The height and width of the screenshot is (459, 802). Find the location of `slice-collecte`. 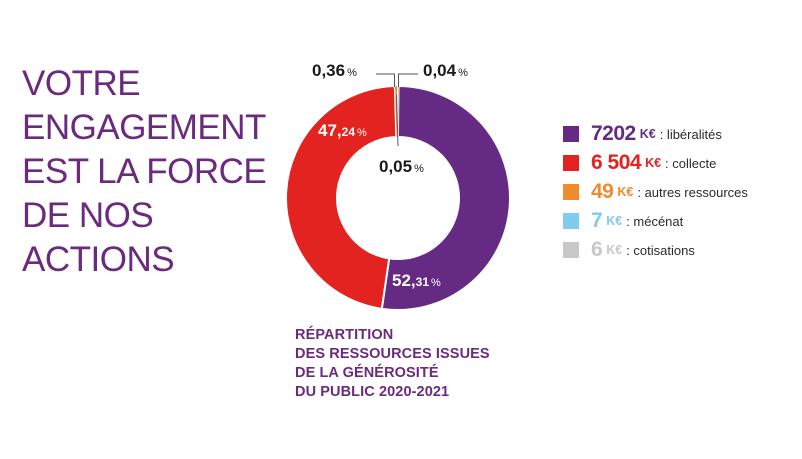

slice-collecte is located at coordinates (341, 197).